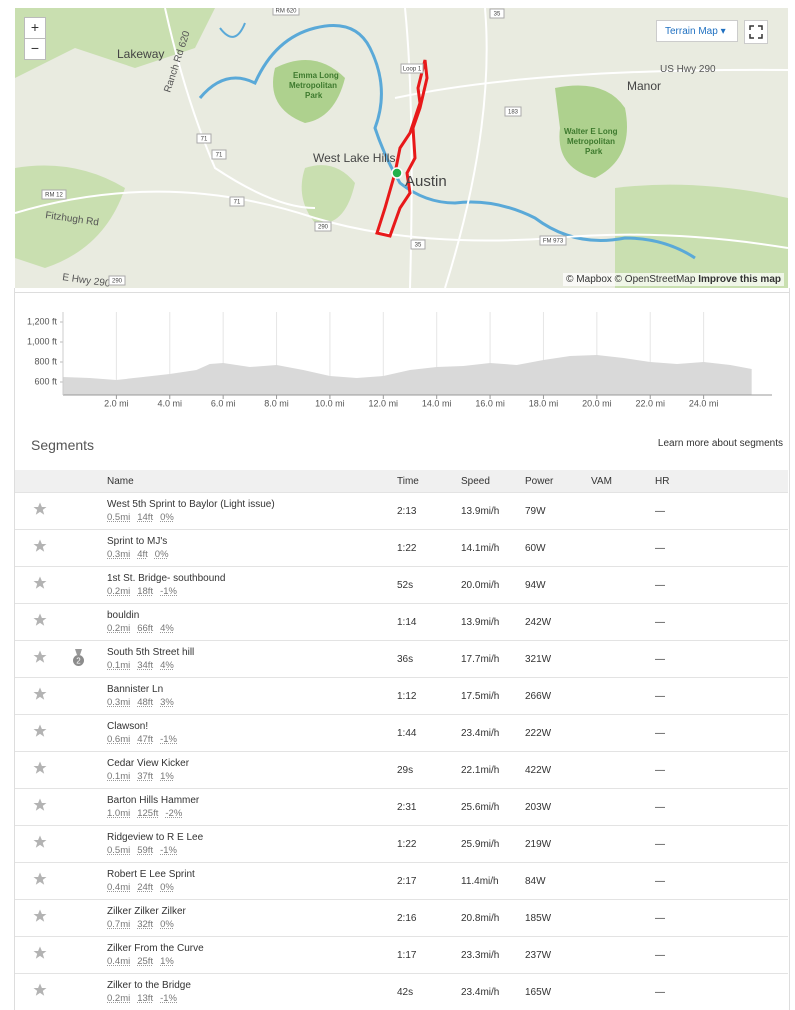 This screenshot has height=1010, width=795. What do you see at coordinates (538, 807) in the screenshot?
I see `cell-power: 203W` at bounding box center [538, 807].